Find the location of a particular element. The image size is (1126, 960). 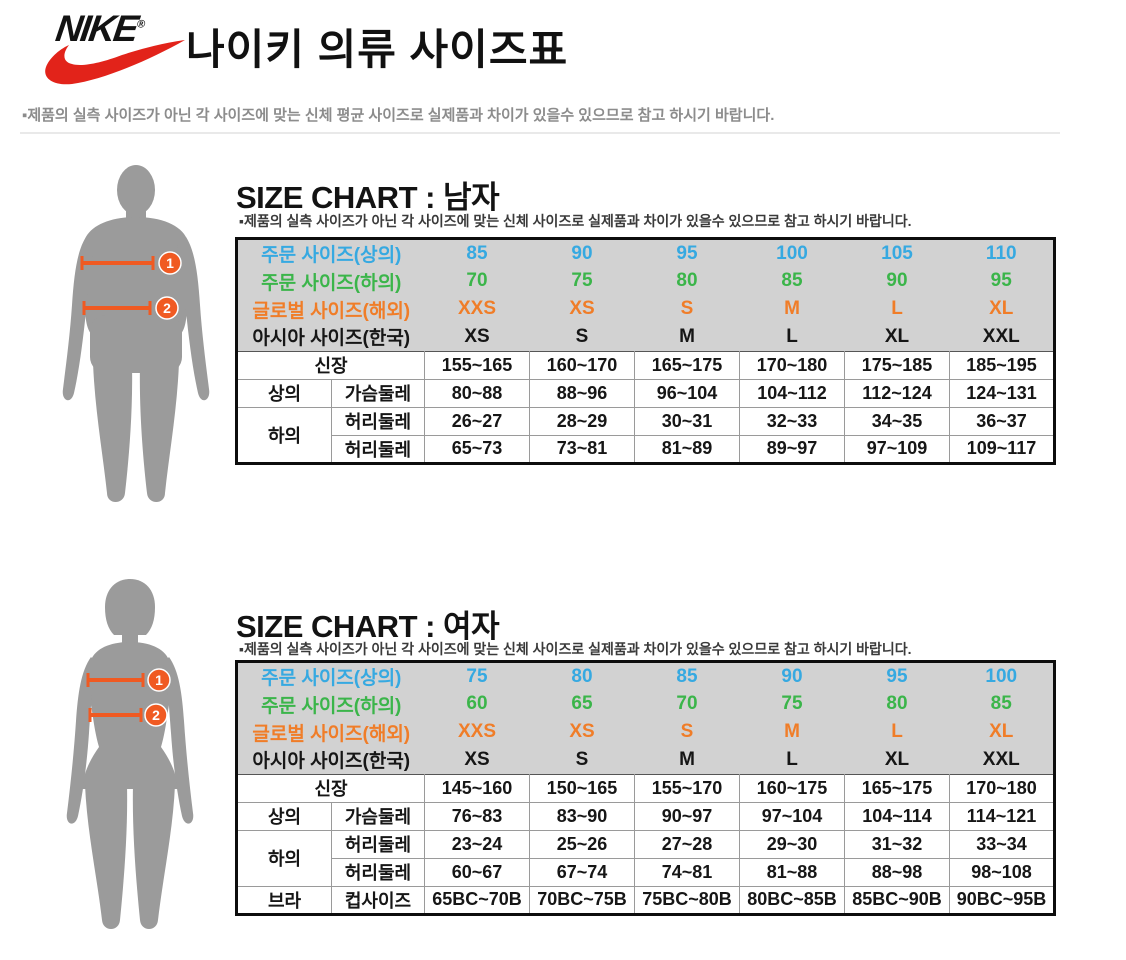

size-value: 28~29 is located at coordinates (582, 421).